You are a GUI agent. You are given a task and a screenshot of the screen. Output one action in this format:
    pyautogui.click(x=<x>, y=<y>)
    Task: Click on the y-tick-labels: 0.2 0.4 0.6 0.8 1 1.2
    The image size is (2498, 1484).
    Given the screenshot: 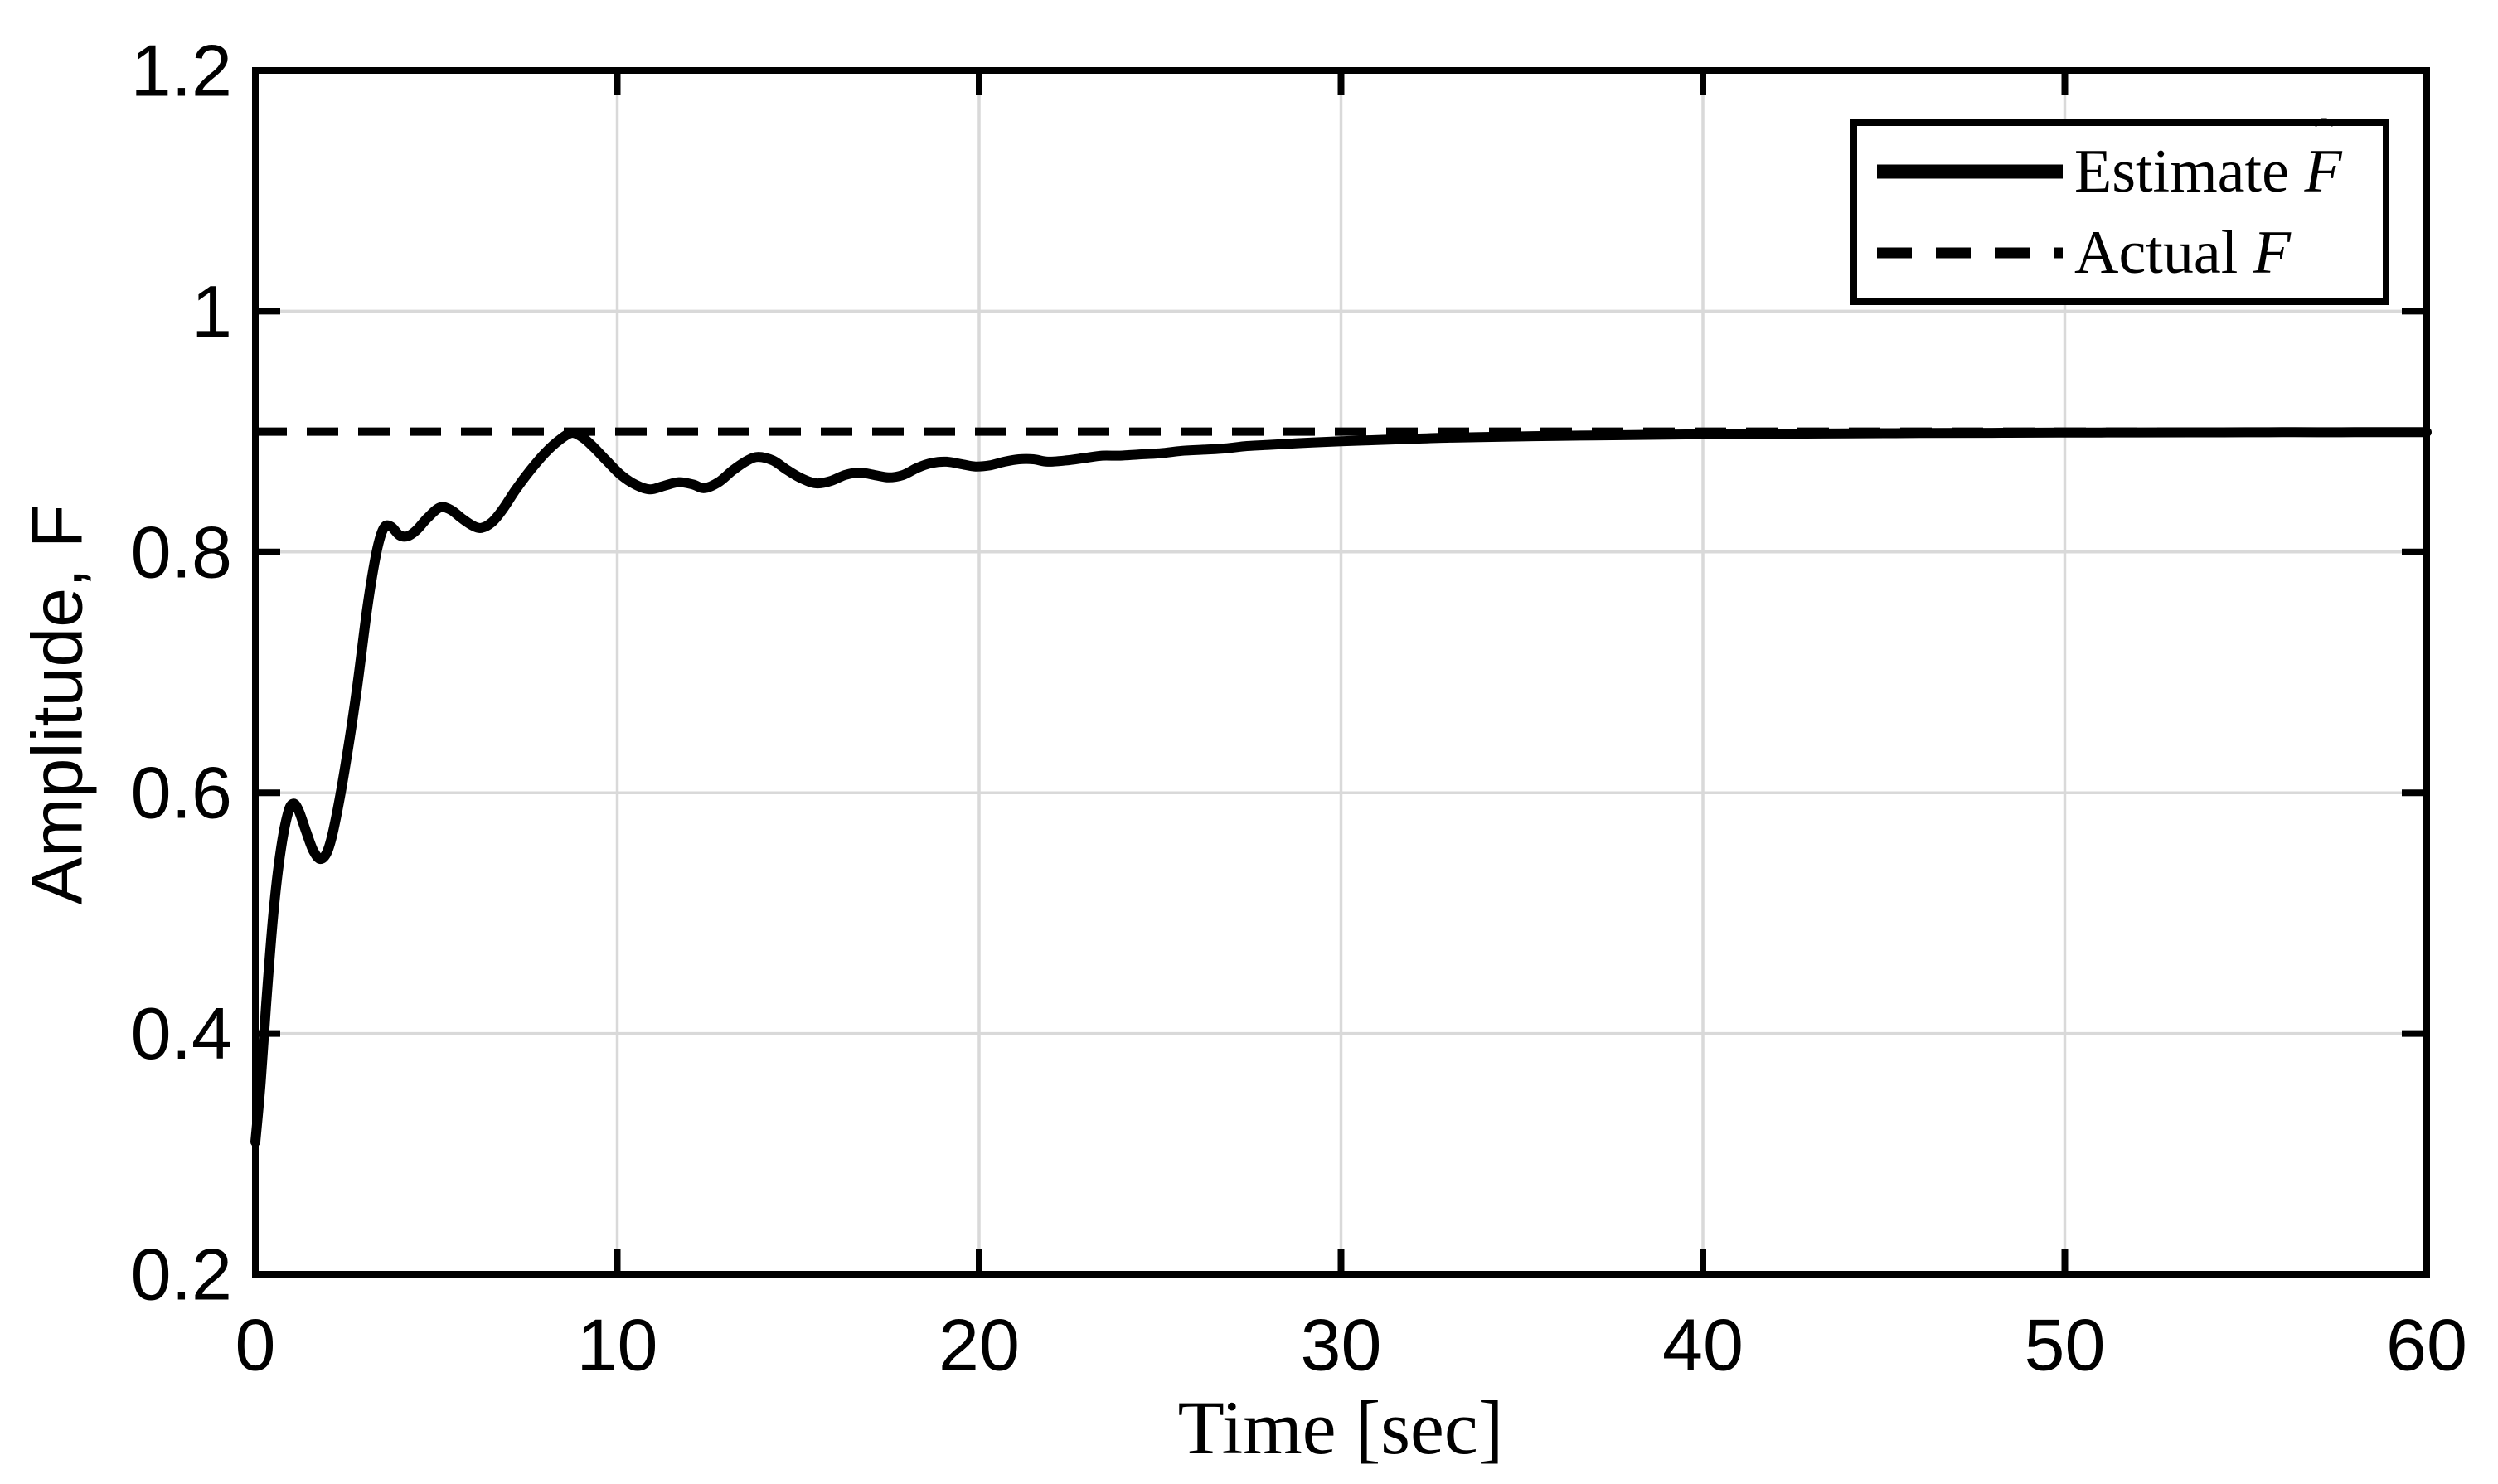 What is the action you would take?
    pyautogui.click(x=182, y=673)
    